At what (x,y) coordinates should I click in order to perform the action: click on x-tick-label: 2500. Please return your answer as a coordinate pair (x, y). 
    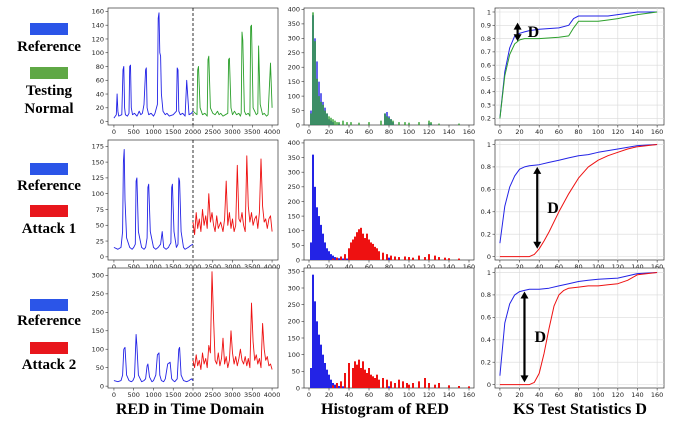
    Looking at the image, I should click on (212, 132).